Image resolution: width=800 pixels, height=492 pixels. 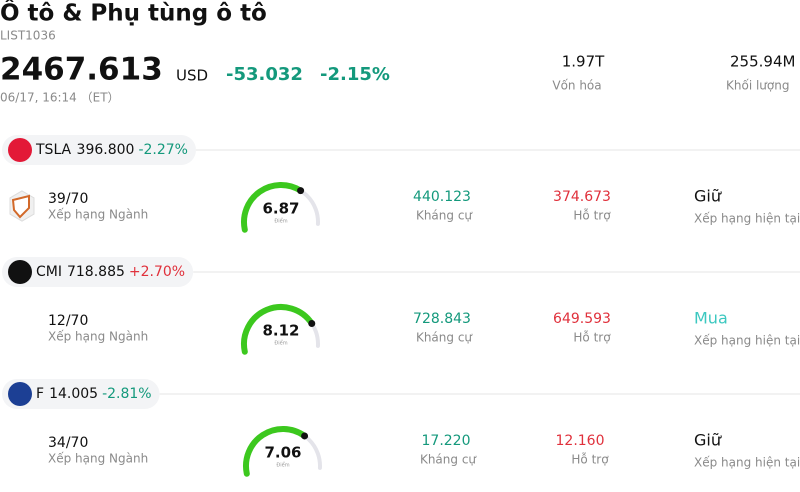 I want to click on score: 8.12, so click(x=280, y=331).